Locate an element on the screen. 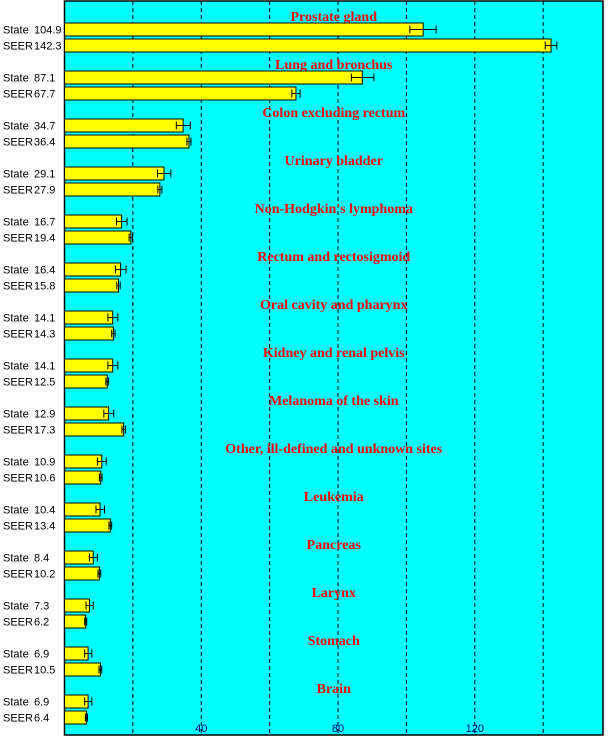 The height and width of the screenshot is (739, 608). seer-value: 67.7 is located at coordinates (44, 95).